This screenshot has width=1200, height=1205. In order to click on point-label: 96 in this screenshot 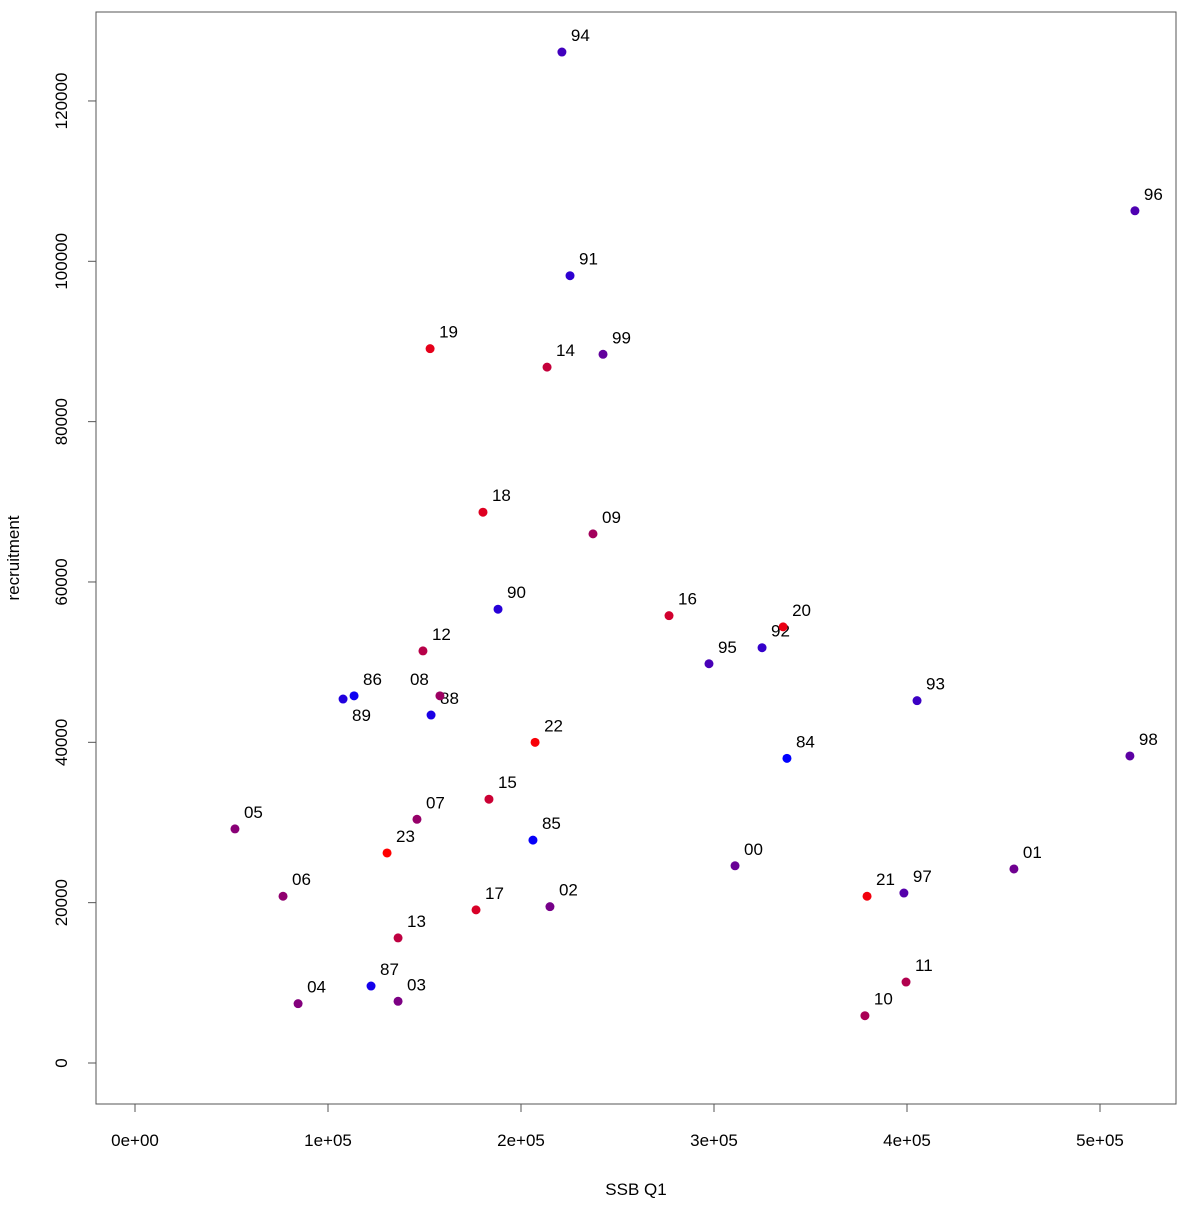, I will do `click(1153, 194)`.